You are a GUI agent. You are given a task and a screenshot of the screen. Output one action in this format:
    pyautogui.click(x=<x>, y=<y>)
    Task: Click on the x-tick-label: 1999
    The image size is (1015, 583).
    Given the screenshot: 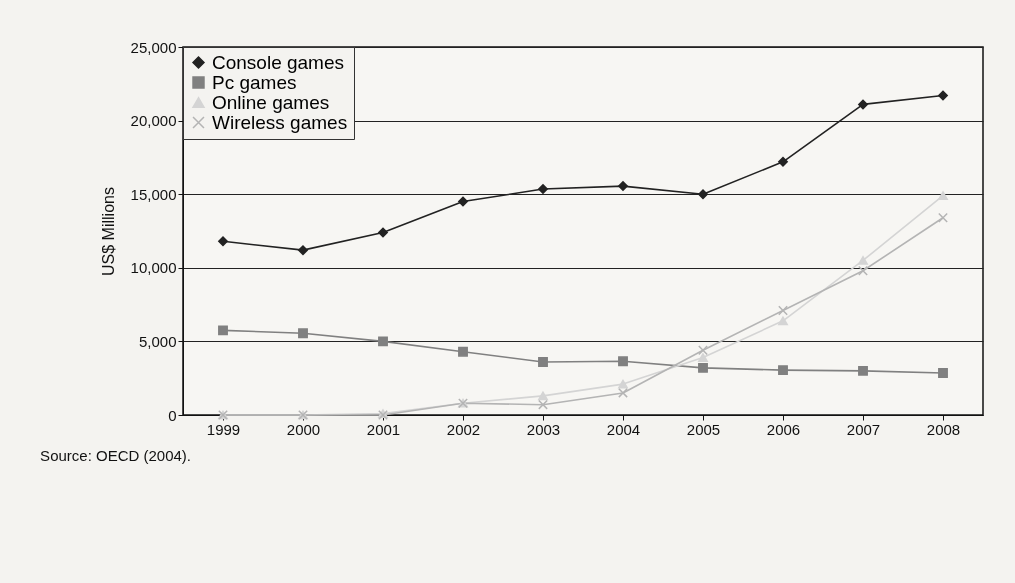 What is the action you would take?
    pyautogui.click(x=223, y=429)
    